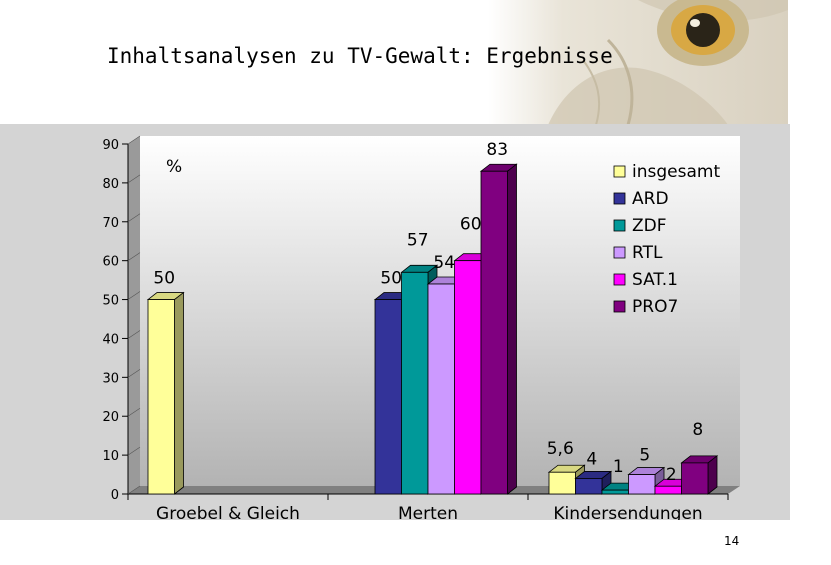 This screenshot has height=565, width=831. I want to click on legend-entry: ZDF, so click(649, 226).